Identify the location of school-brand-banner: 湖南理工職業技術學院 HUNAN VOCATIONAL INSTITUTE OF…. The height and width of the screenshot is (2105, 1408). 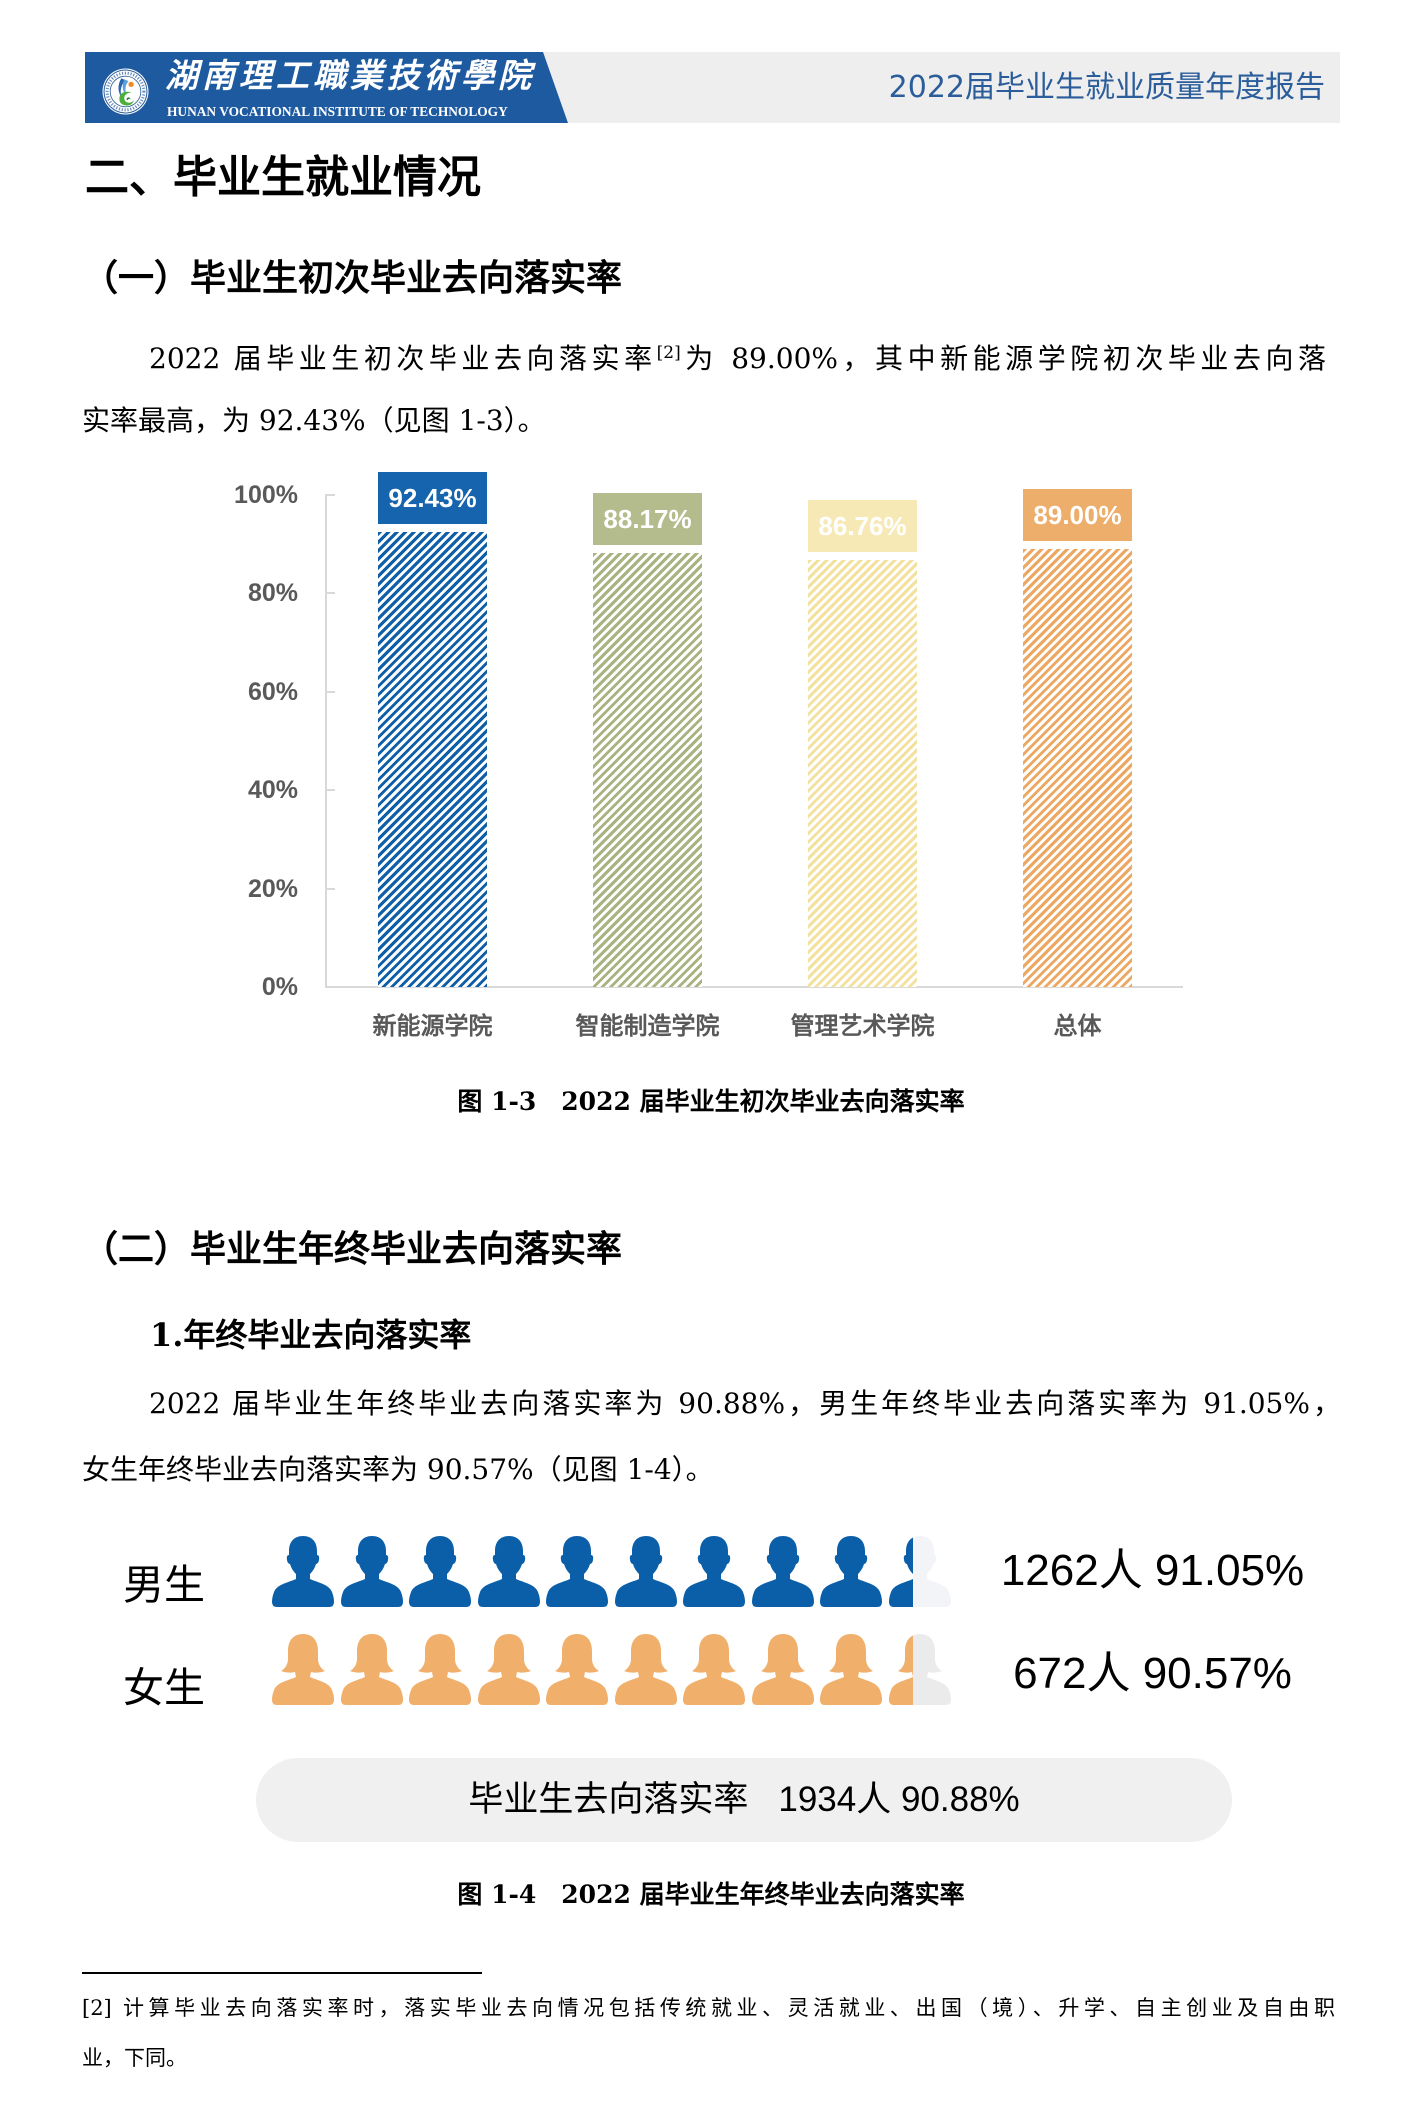
(326, 87).